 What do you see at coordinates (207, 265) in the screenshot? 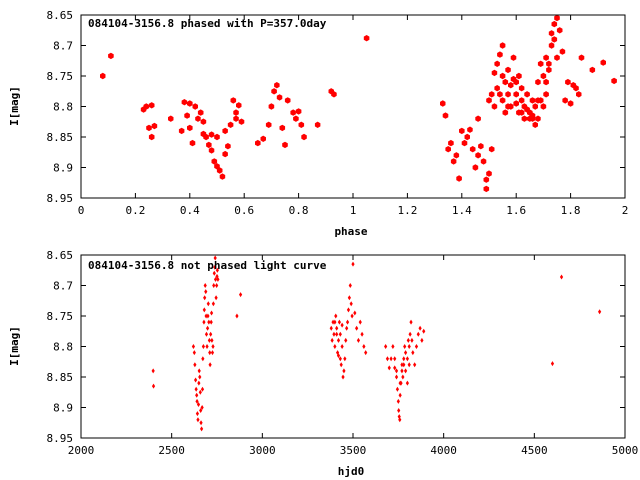
I see `plot-title: 084104-3156.8 not phased light curve` at bounding box center [207, 265].